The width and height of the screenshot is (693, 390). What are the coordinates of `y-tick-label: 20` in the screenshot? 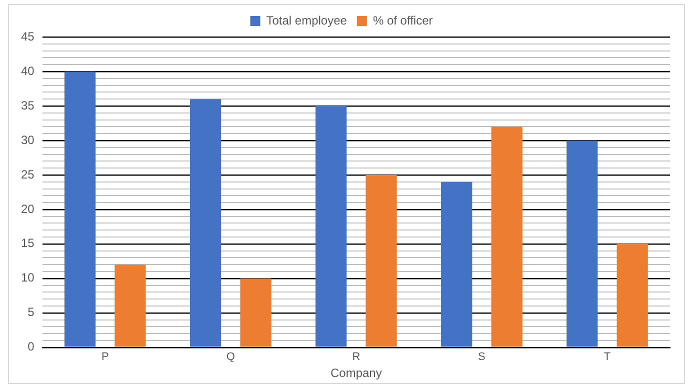 It's located at (27, 209).